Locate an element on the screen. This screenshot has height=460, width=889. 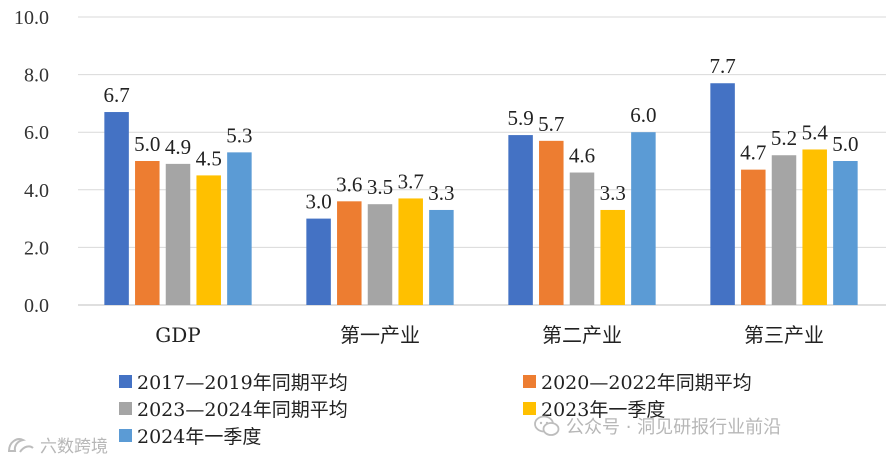
watermark-right: 公众号 · 洞见研报行业前沿 is located at coordinates (657, 426).